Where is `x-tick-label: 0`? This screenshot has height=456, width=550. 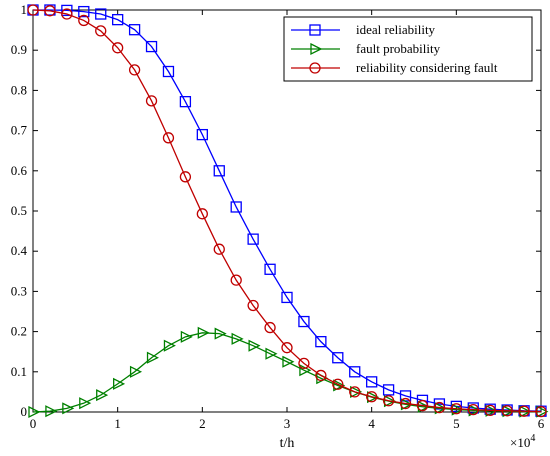 x-tick-label: 0 is located at coordinates (33, 423).